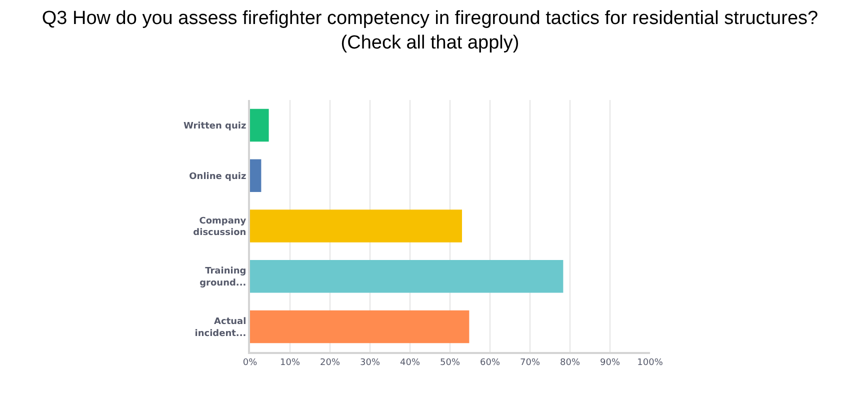 The image size is (860, 397). What do you see at coordinates (570, 363) in the screenshot?
I see `x-tick-label: 80%` at bounding box center [570, 363].